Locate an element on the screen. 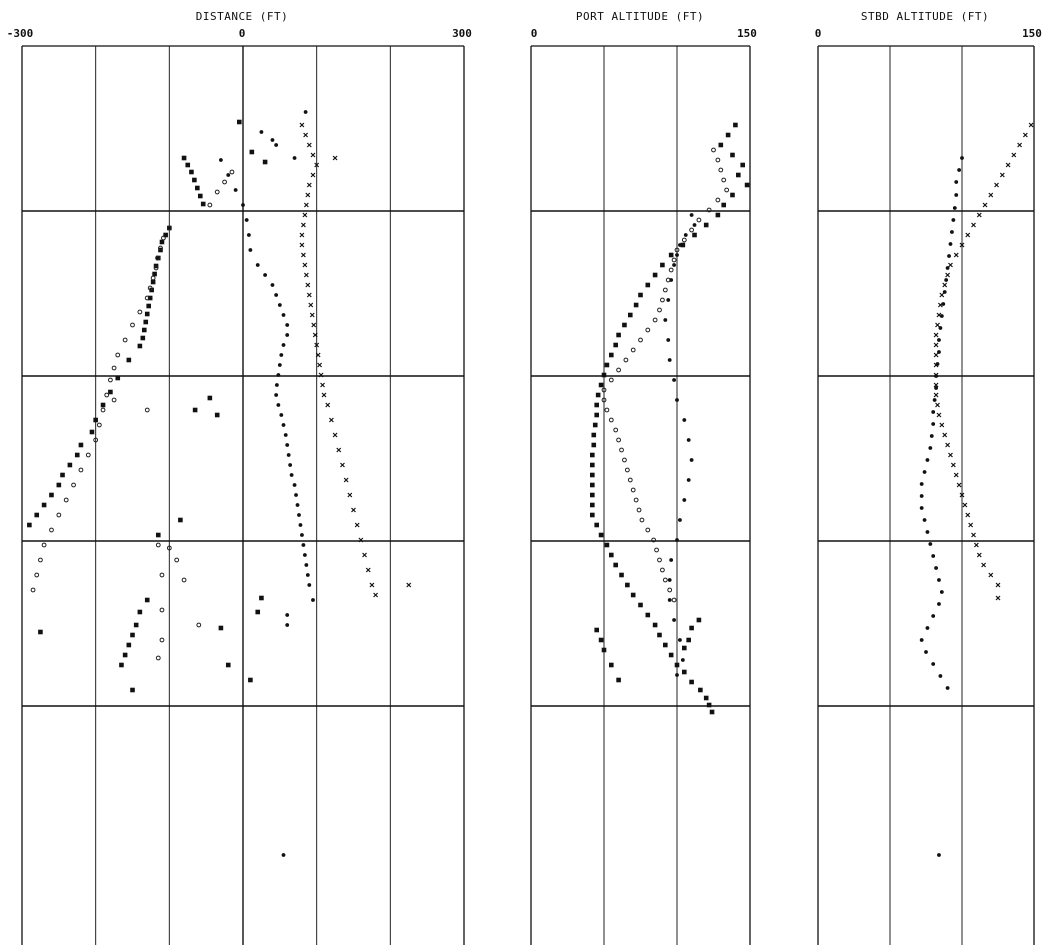 The width and height of the screenshot is (1050, 950). panel-stbd-altitude-tick-left: 0 is located at coordinates (818, 33).